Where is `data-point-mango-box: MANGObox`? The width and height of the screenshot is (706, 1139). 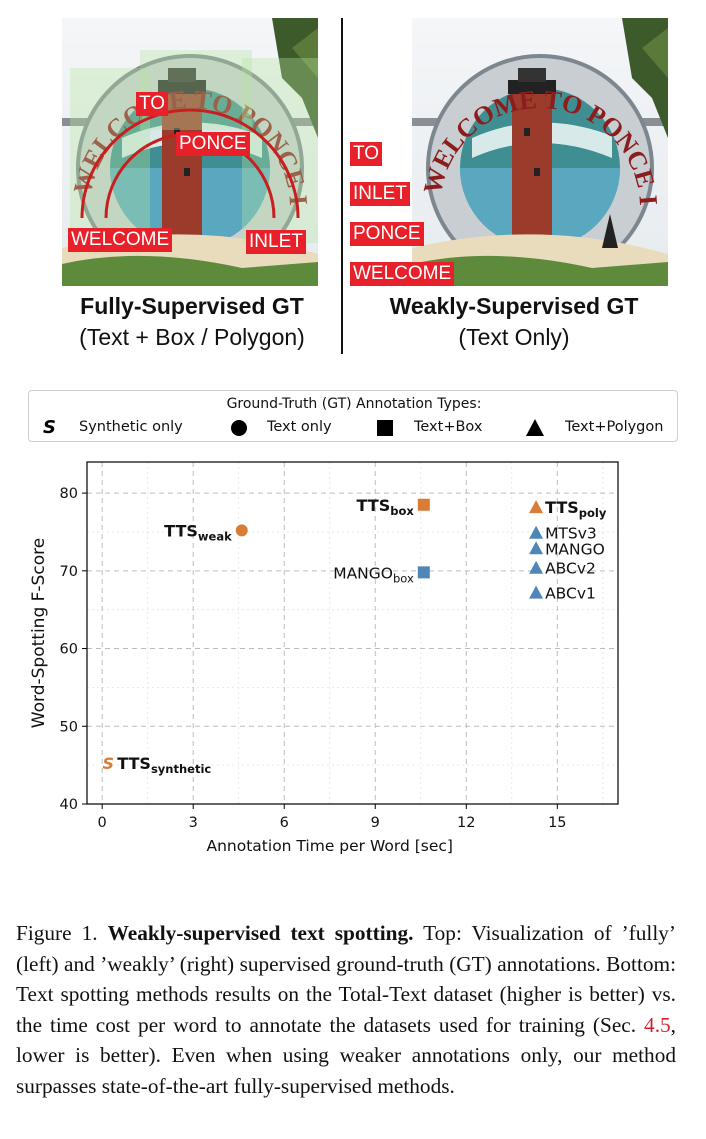
data-point-mango-box: MANGObox is located at coordinates (381, 574).